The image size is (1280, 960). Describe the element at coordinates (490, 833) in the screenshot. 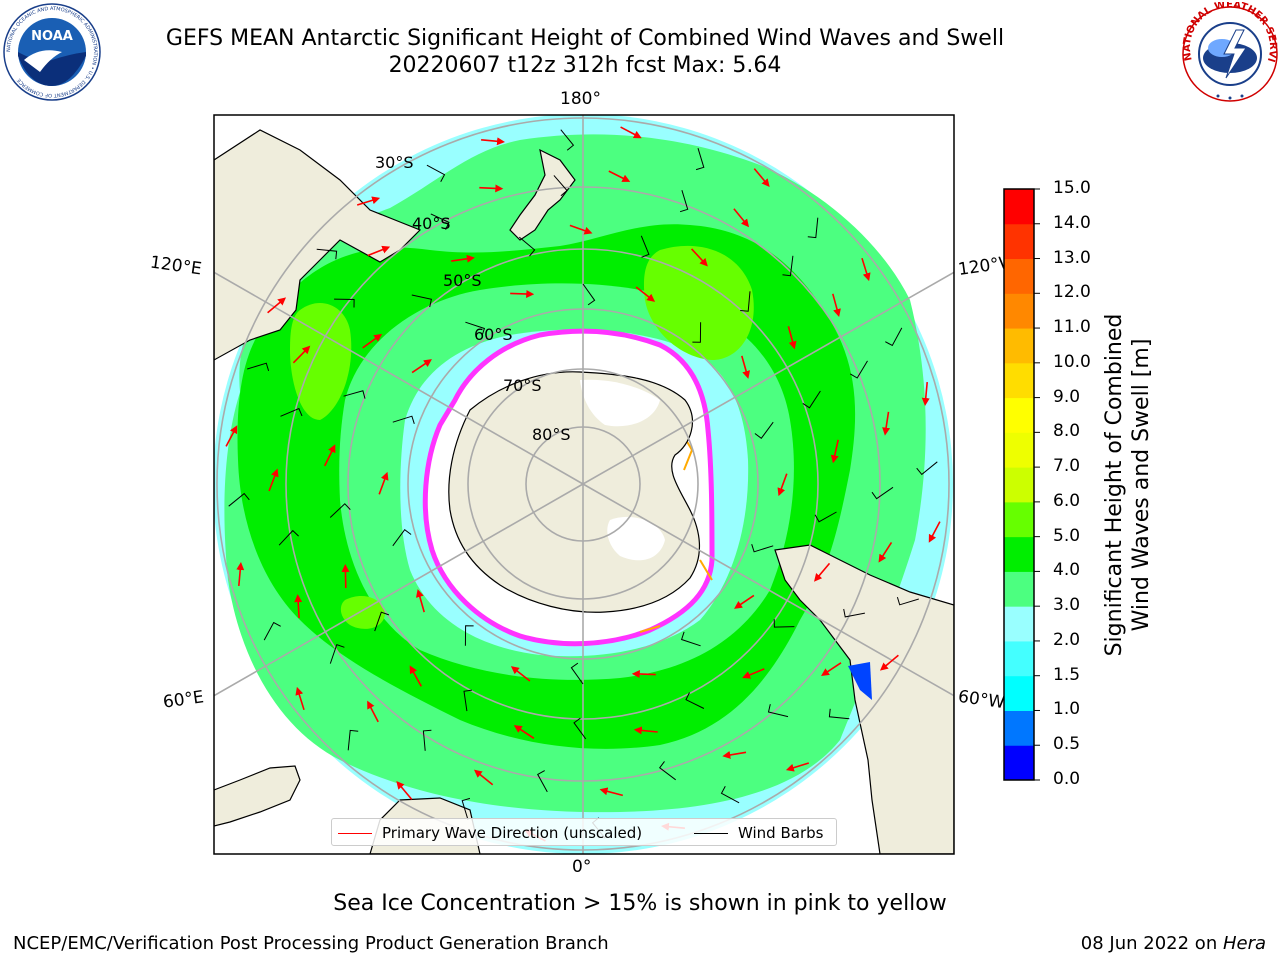

I see `legend-item-primary-wave: Primary Wave Direction (unscaled)` at that location.